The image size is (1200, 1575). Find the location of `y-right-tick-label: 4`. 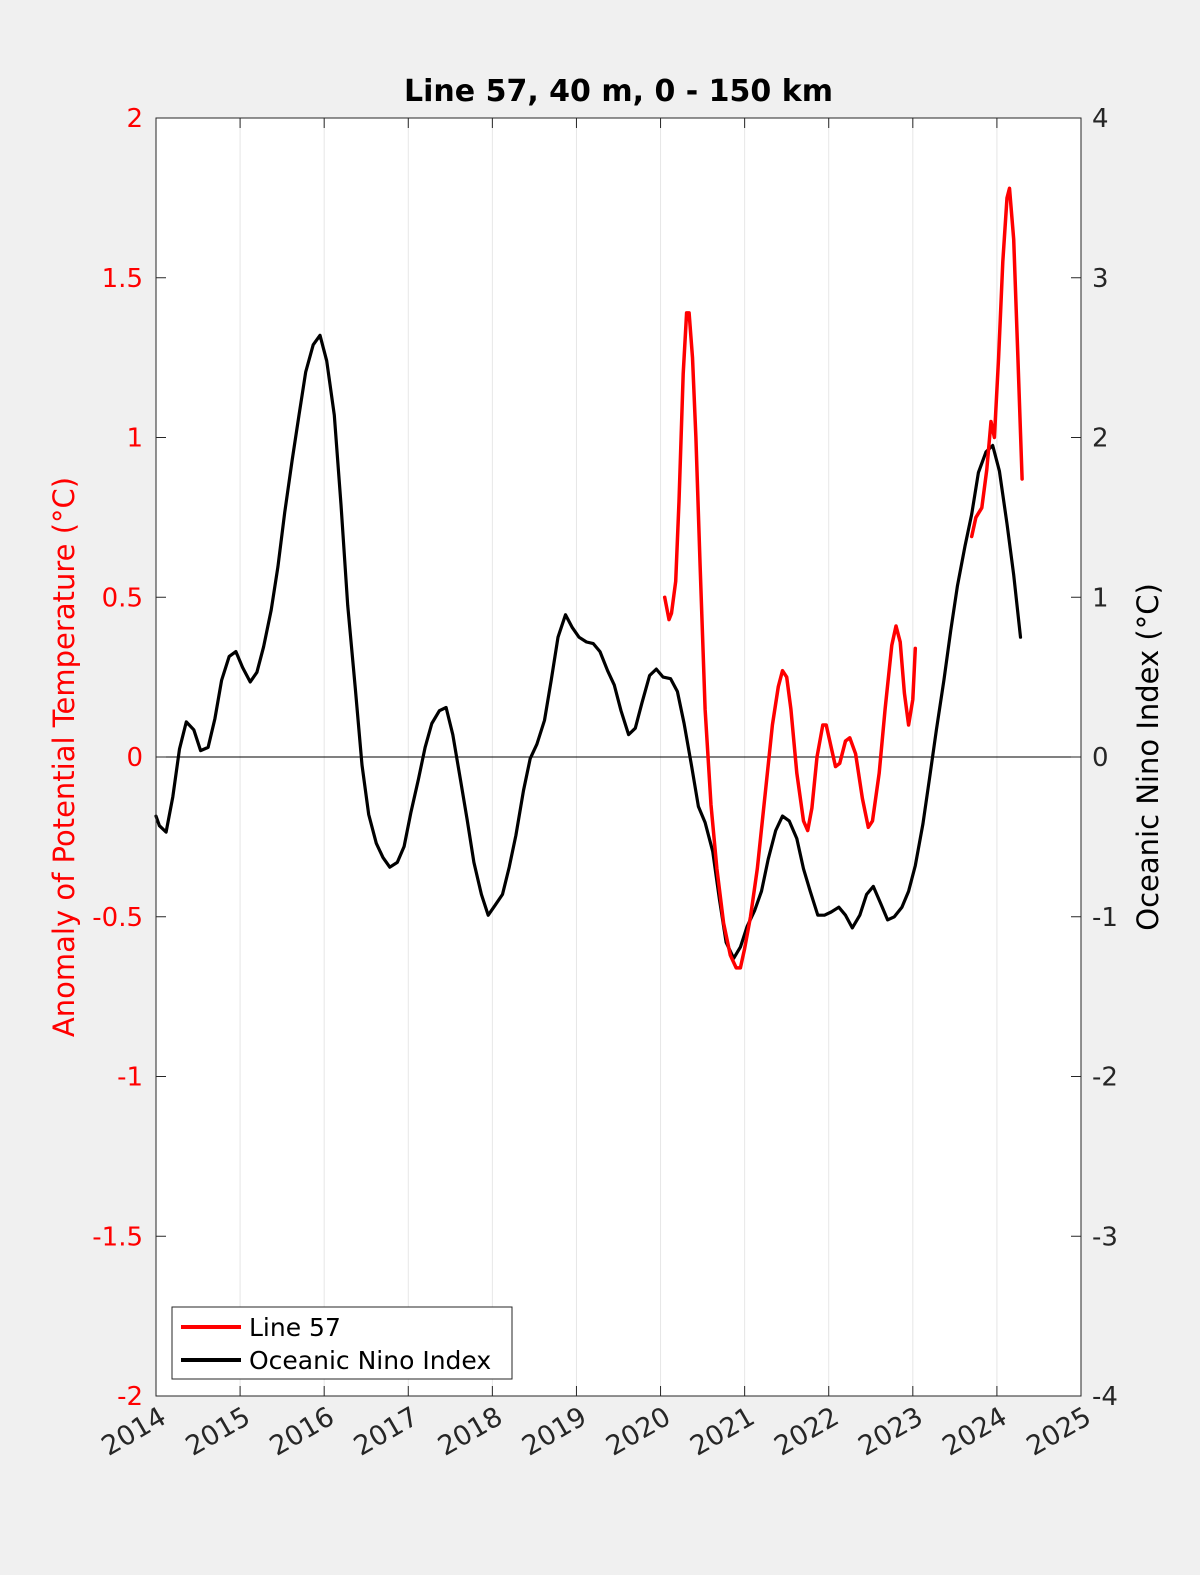

y-right-tick-label: 4 is located at coordinates (1100, 119).